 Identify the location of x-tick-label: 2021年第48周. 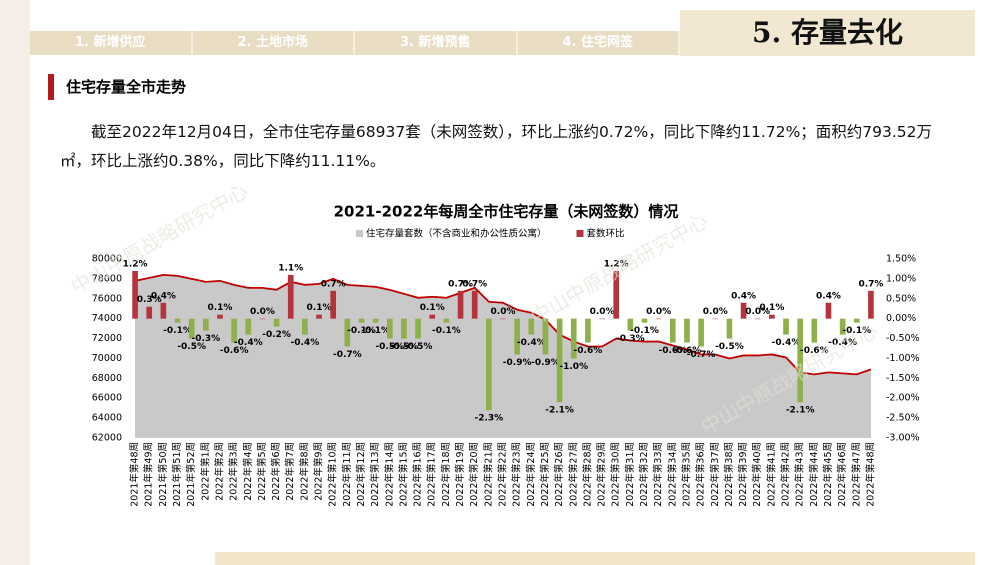
(135, 474).